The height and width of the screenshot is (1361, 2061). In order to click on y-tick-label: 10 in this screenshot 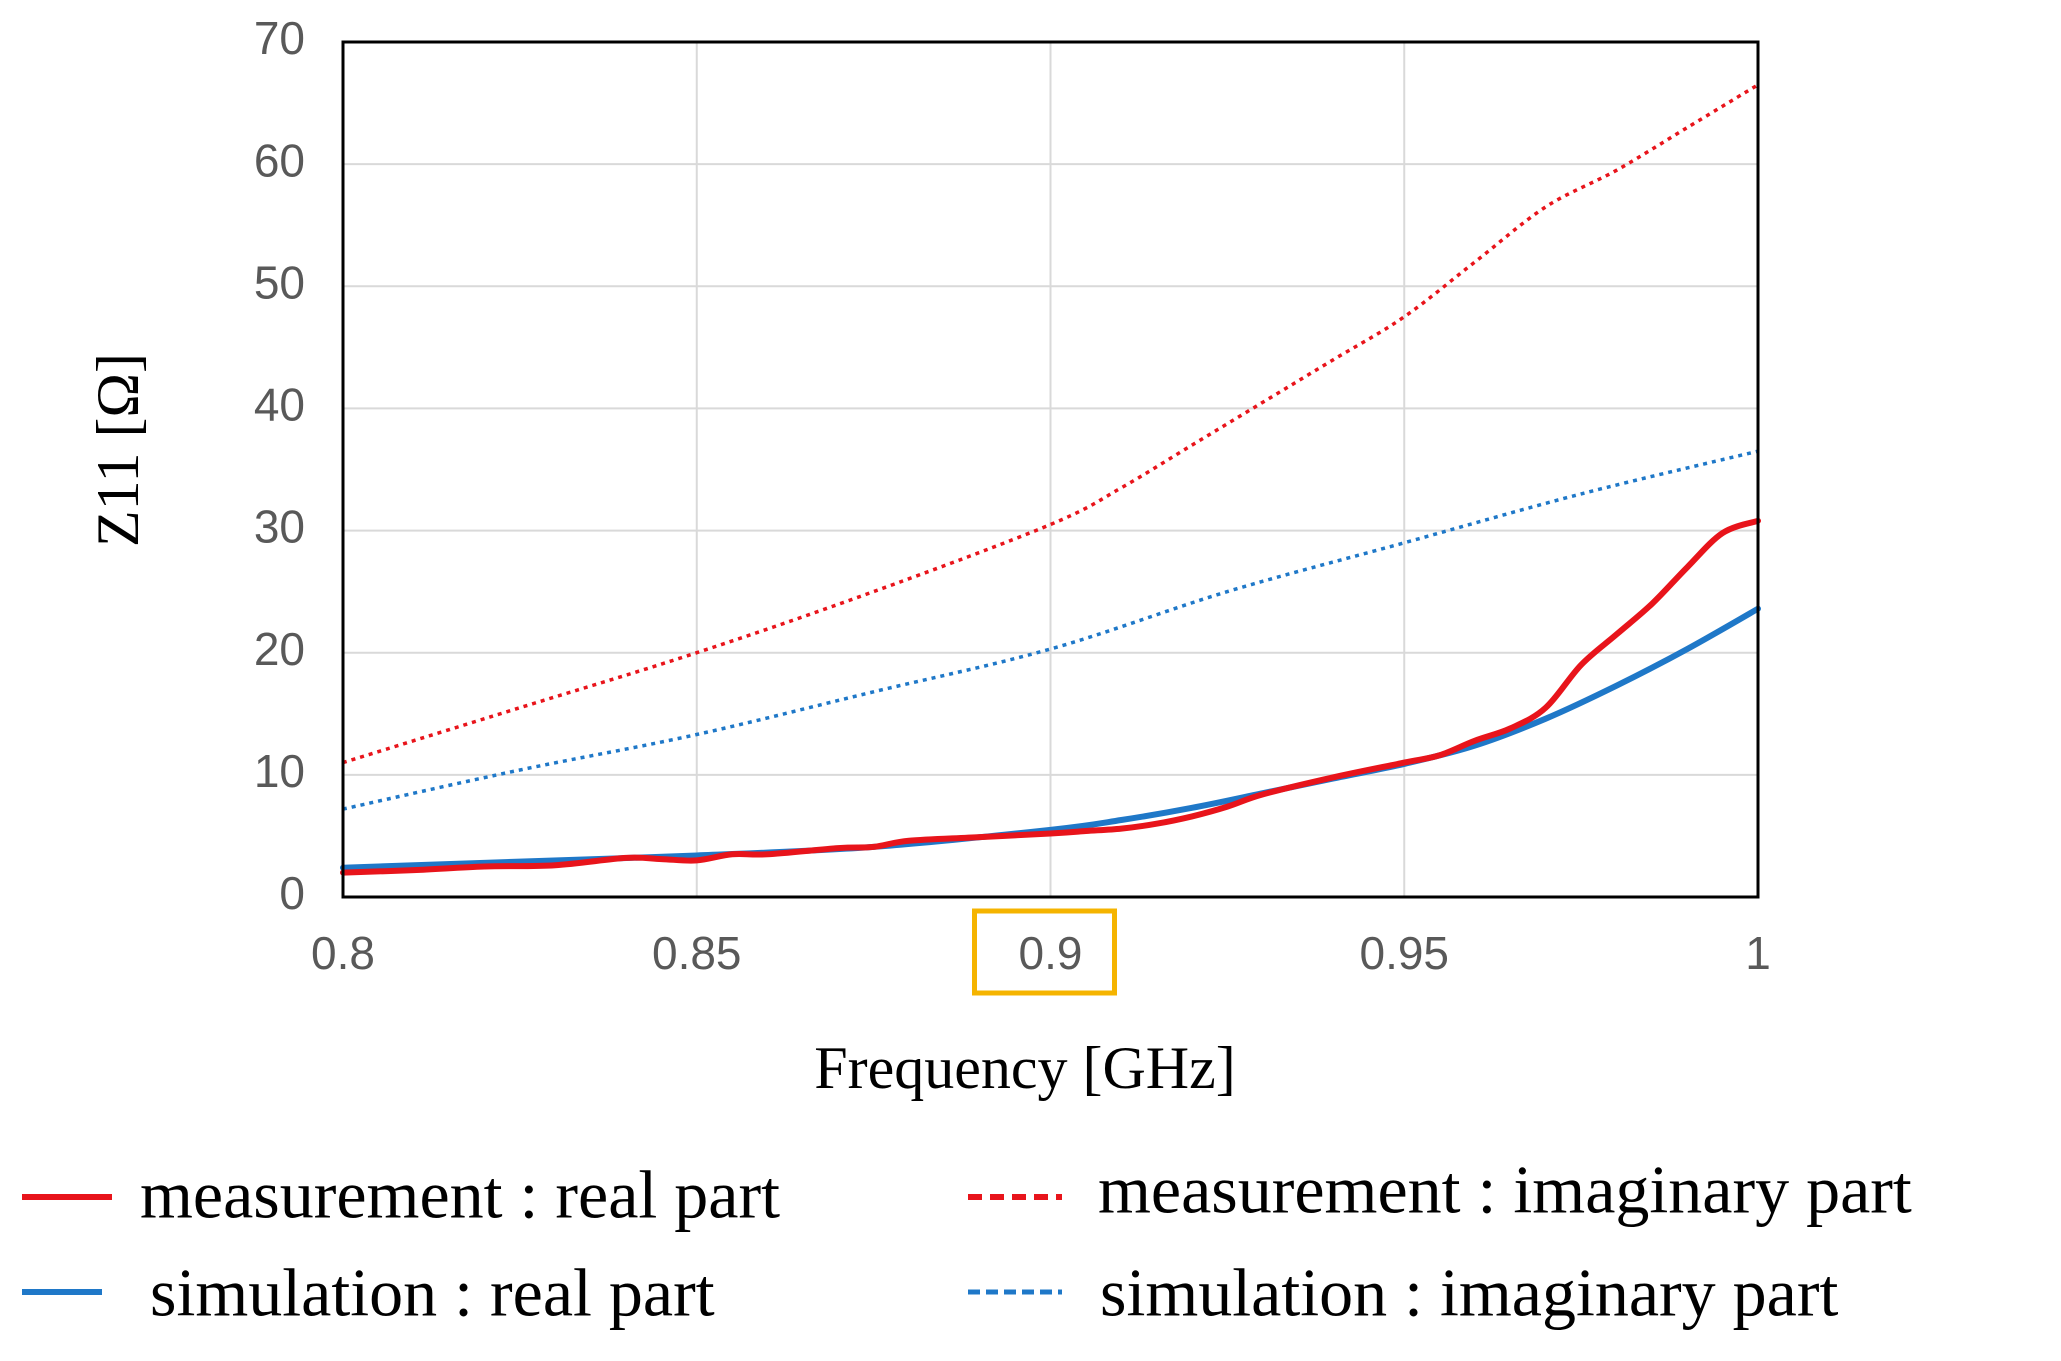, I will do `click(279, 771)`.